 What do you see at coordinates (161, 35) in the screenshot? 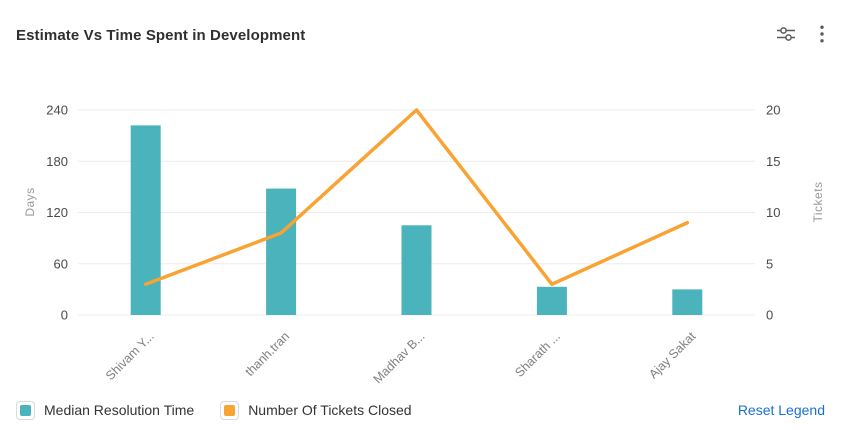
I see `chart-title: Estimate Vs Time Spent in Development` at bounding box center [161, 35].